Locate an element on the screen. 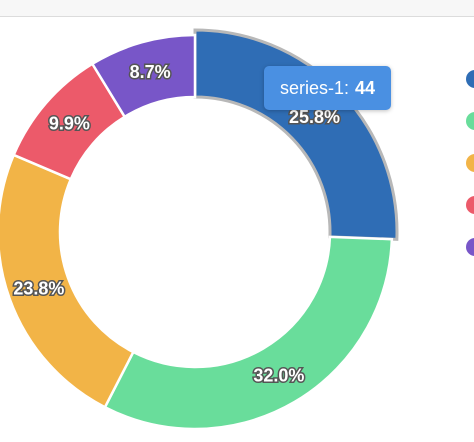  slice-label-5: 8.7% is located at coordinates (150, 72).